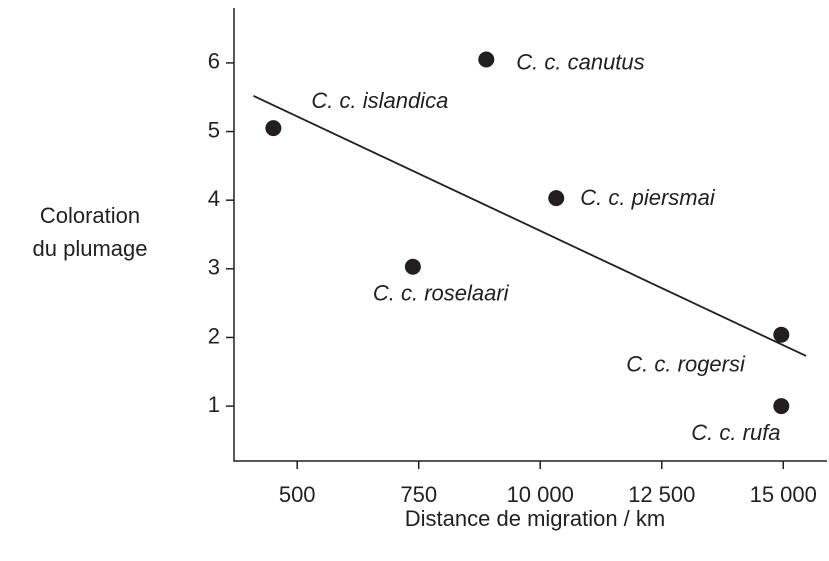  I want to click on point-label: C. c. piersmai, so click(648, 197).